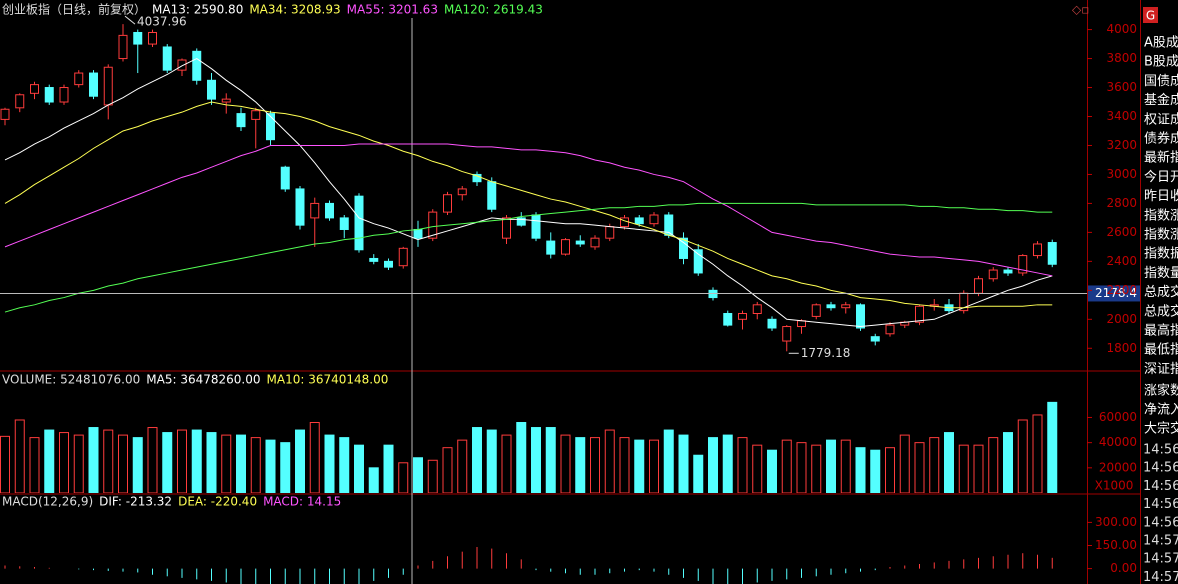 The width and height of the screenshot is (1178, 584). I want to click on unit-label: X1000, so click(1114, 486).